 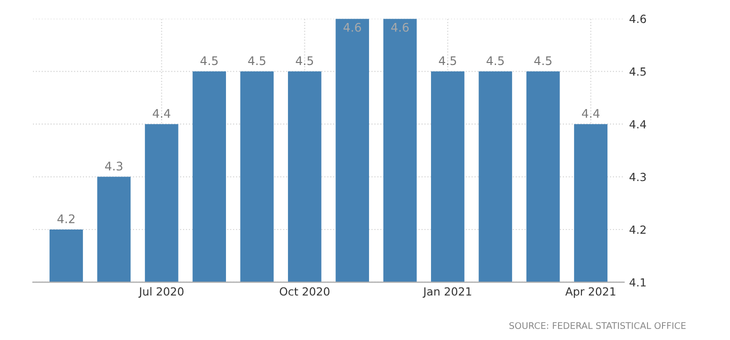 What do you see at coordinates (638, 282) in the screenshot?
I see `y-tick-label: 4.1` at bounding box center [638, 282].